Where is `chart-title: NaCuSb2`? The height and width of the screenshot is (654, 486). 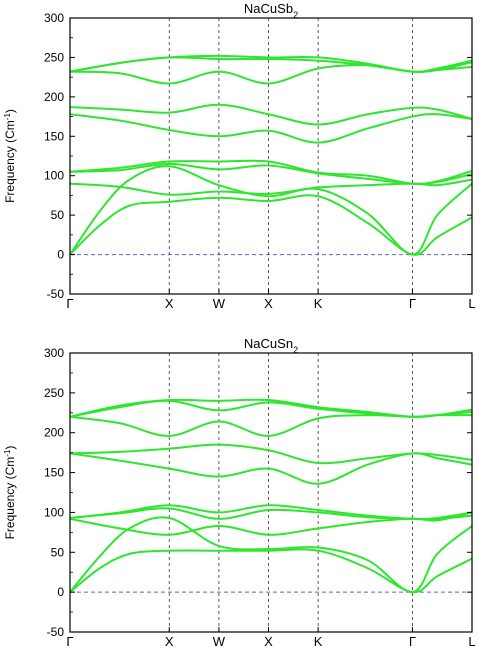
chart-title: NaCuSb2 is located at coordinates (271, 10).